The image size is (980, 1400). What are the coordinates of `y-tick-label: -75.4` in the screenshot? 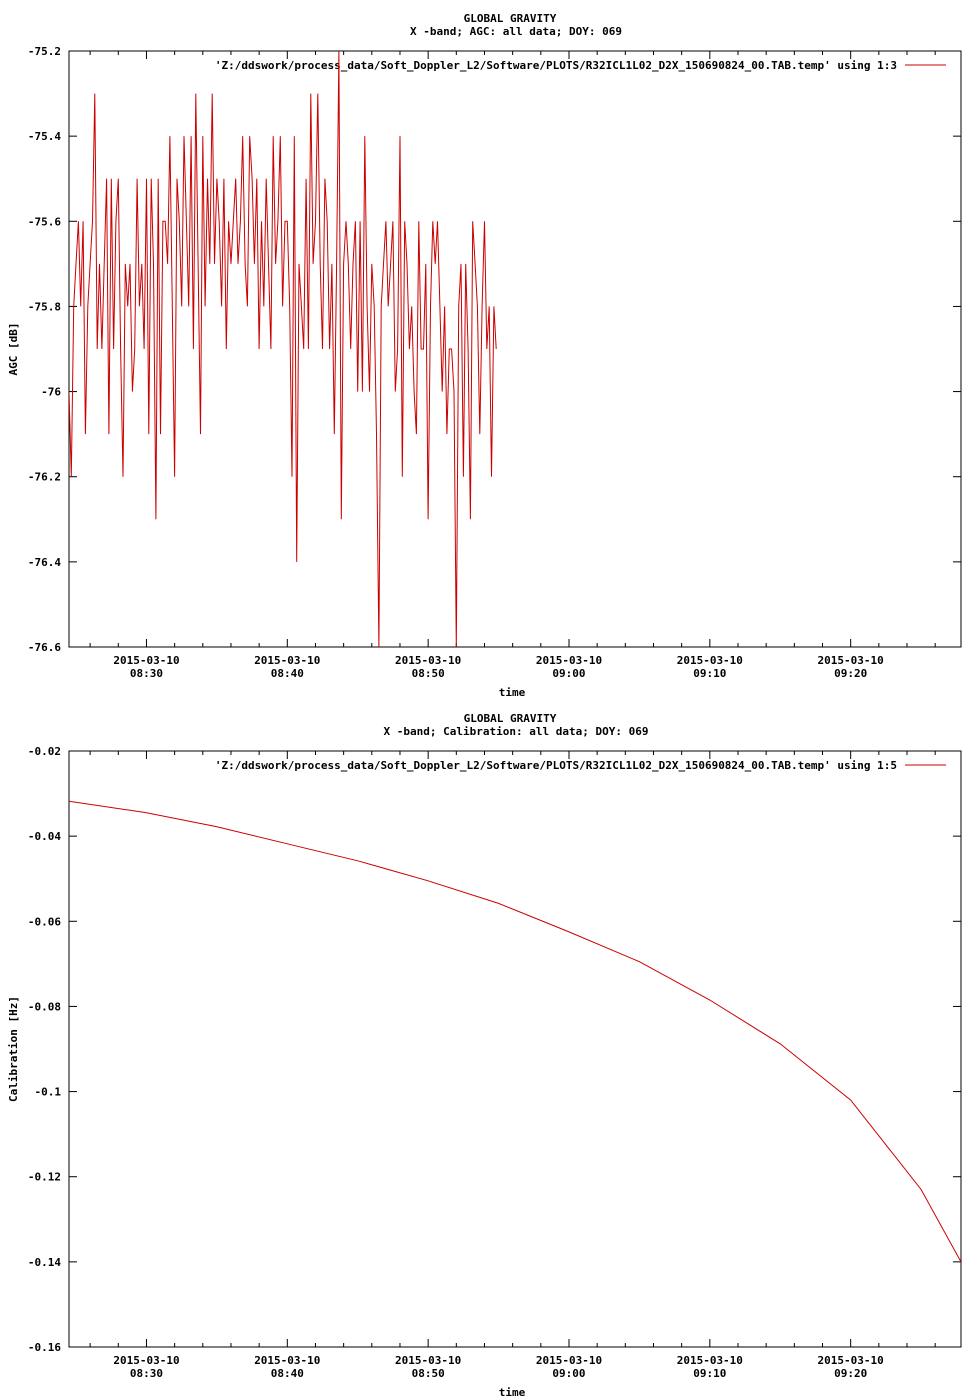 It's located at (44, 136).